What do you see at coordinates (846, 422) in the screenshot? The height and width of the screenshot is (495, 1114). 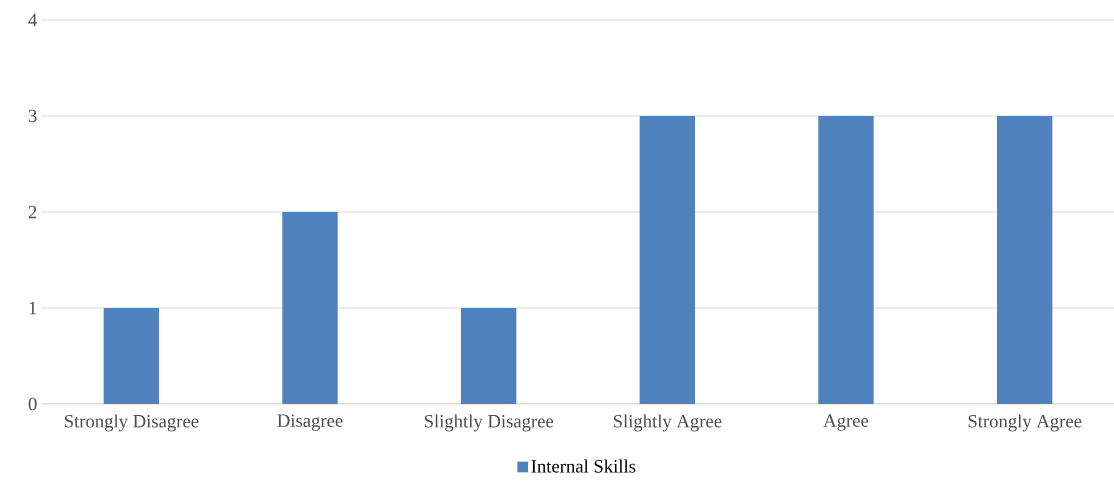 I see `x-tick-label: Agree` at bounding box center [846, 422].